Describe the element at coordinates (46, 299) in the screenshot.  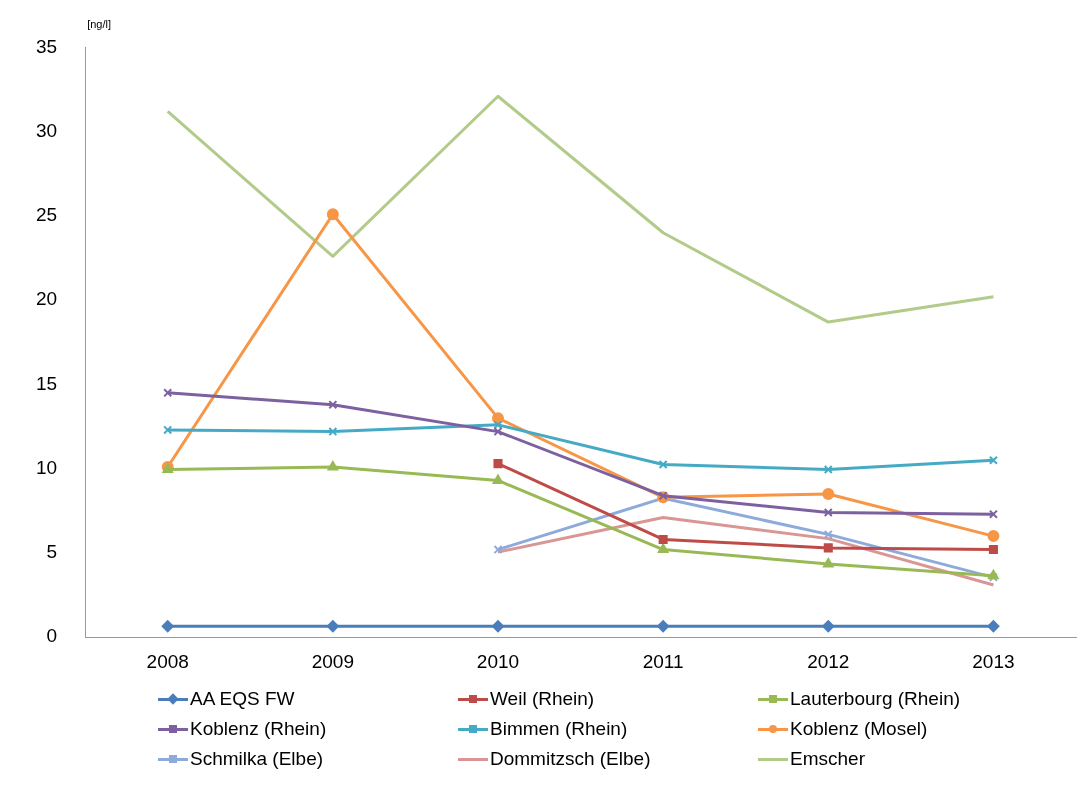
I see `y-tick-label: 20` at that location.